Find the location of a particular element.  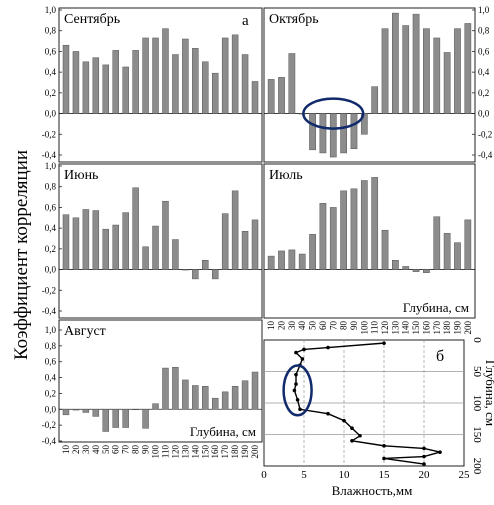

x-tick-label: 160 is located at coordinates (215, 452).